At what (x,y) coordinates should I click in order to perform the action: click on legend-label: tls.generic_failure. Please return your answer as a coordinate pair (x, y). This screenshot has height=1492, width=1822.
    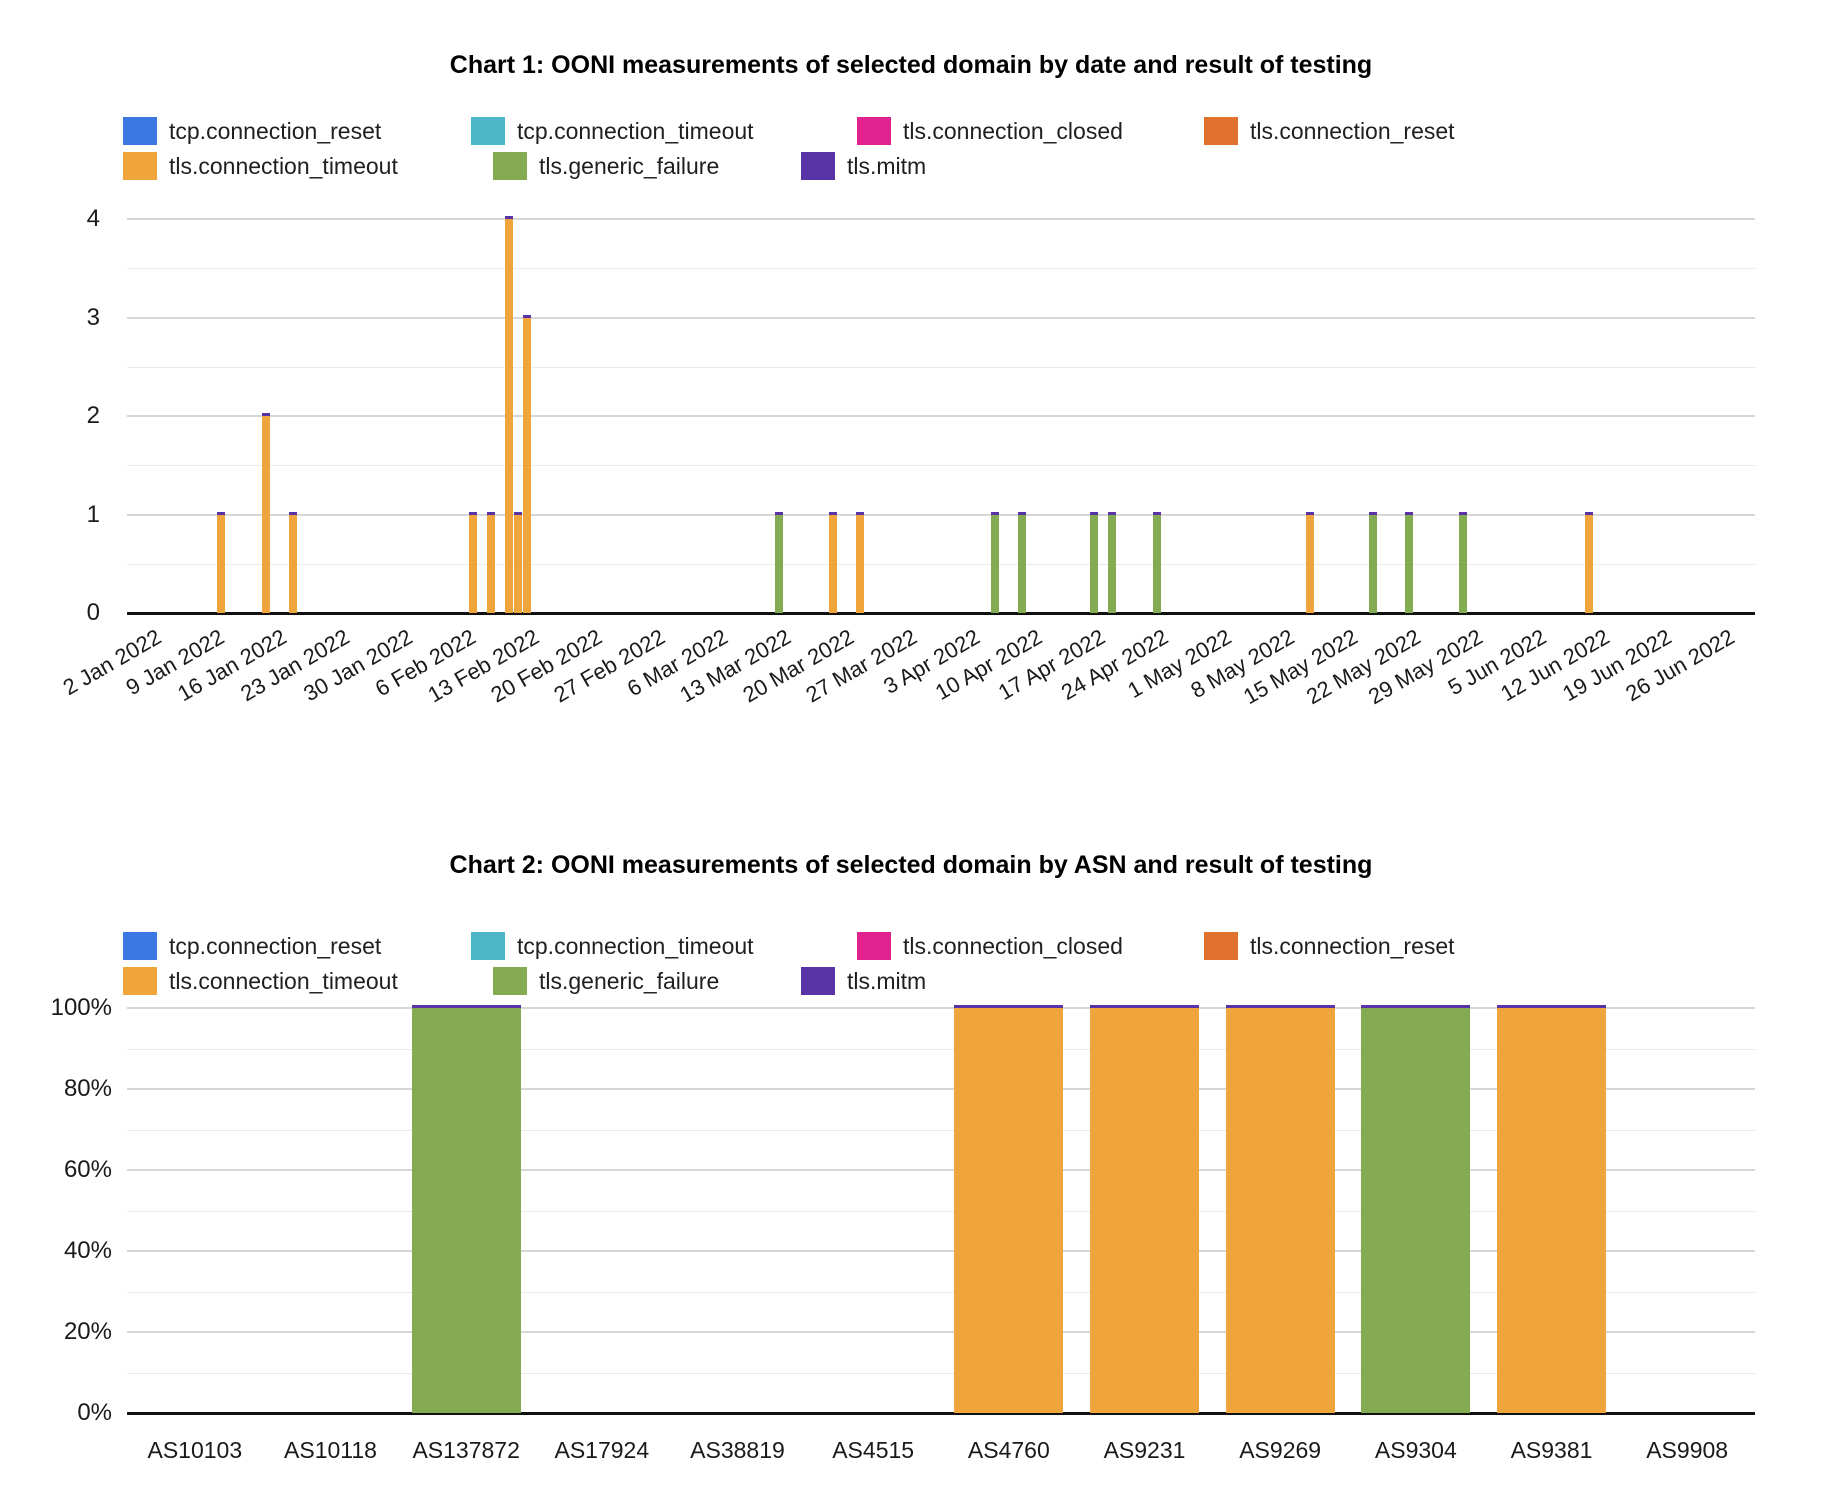
    Looking at the image, I should click on (629, 166).